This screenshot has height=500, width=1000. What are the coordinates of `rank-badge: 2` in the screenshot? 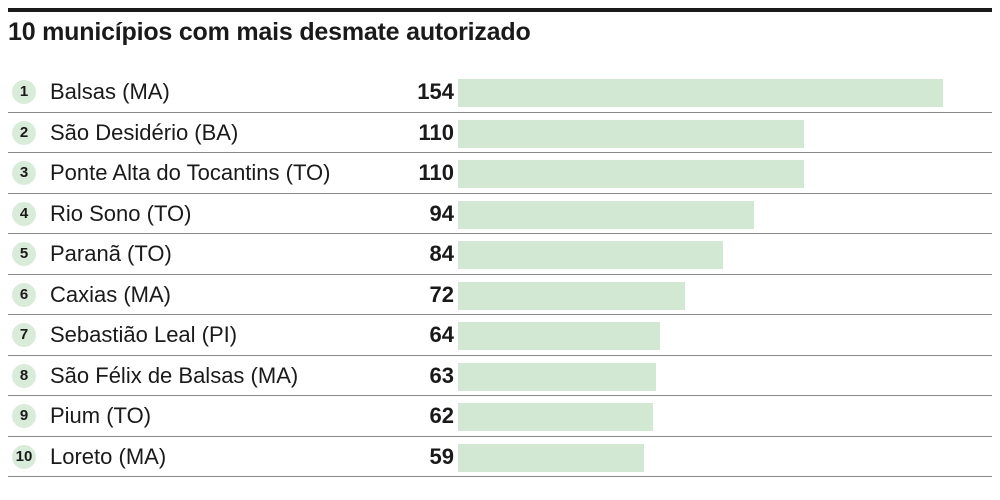 It's located at (24, 132).